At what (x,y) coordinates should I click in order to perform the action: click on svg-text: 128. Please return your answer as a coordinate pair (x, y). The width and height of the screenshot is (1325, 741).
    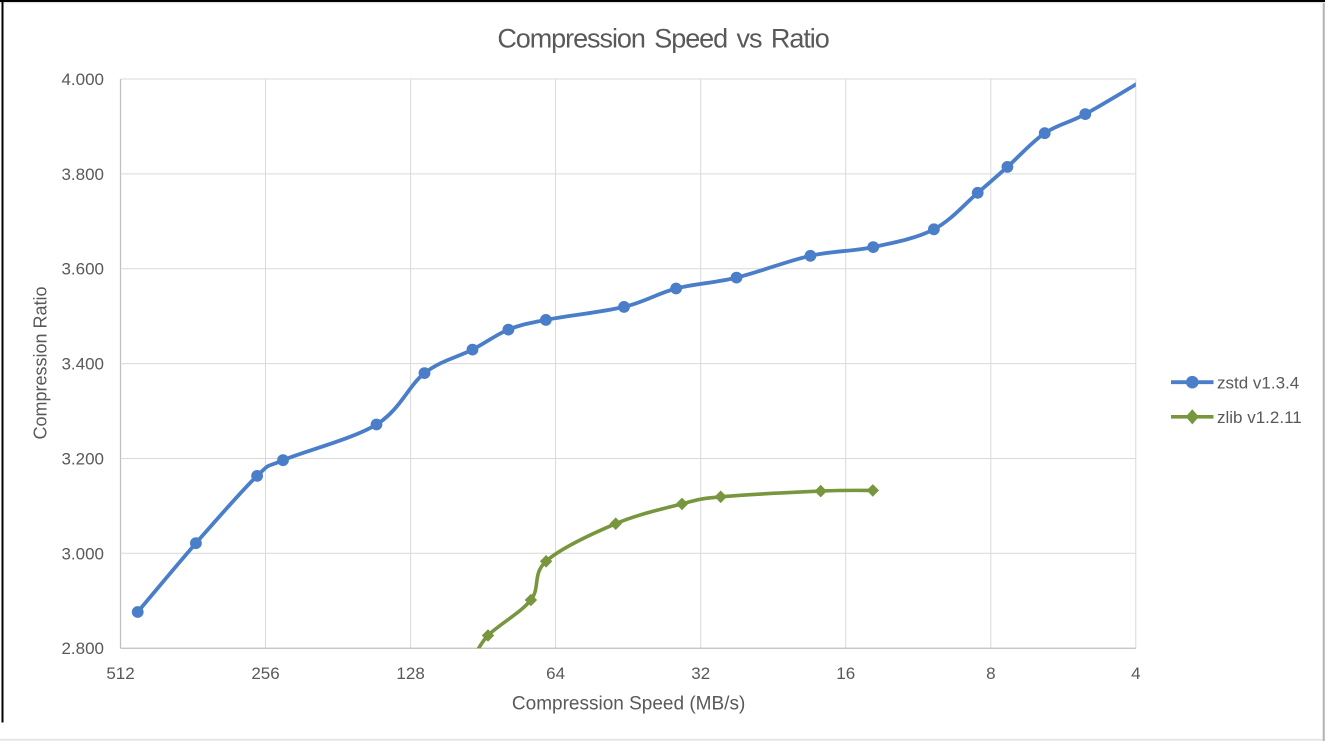
    Looking at the image, I should click on (410, 673).